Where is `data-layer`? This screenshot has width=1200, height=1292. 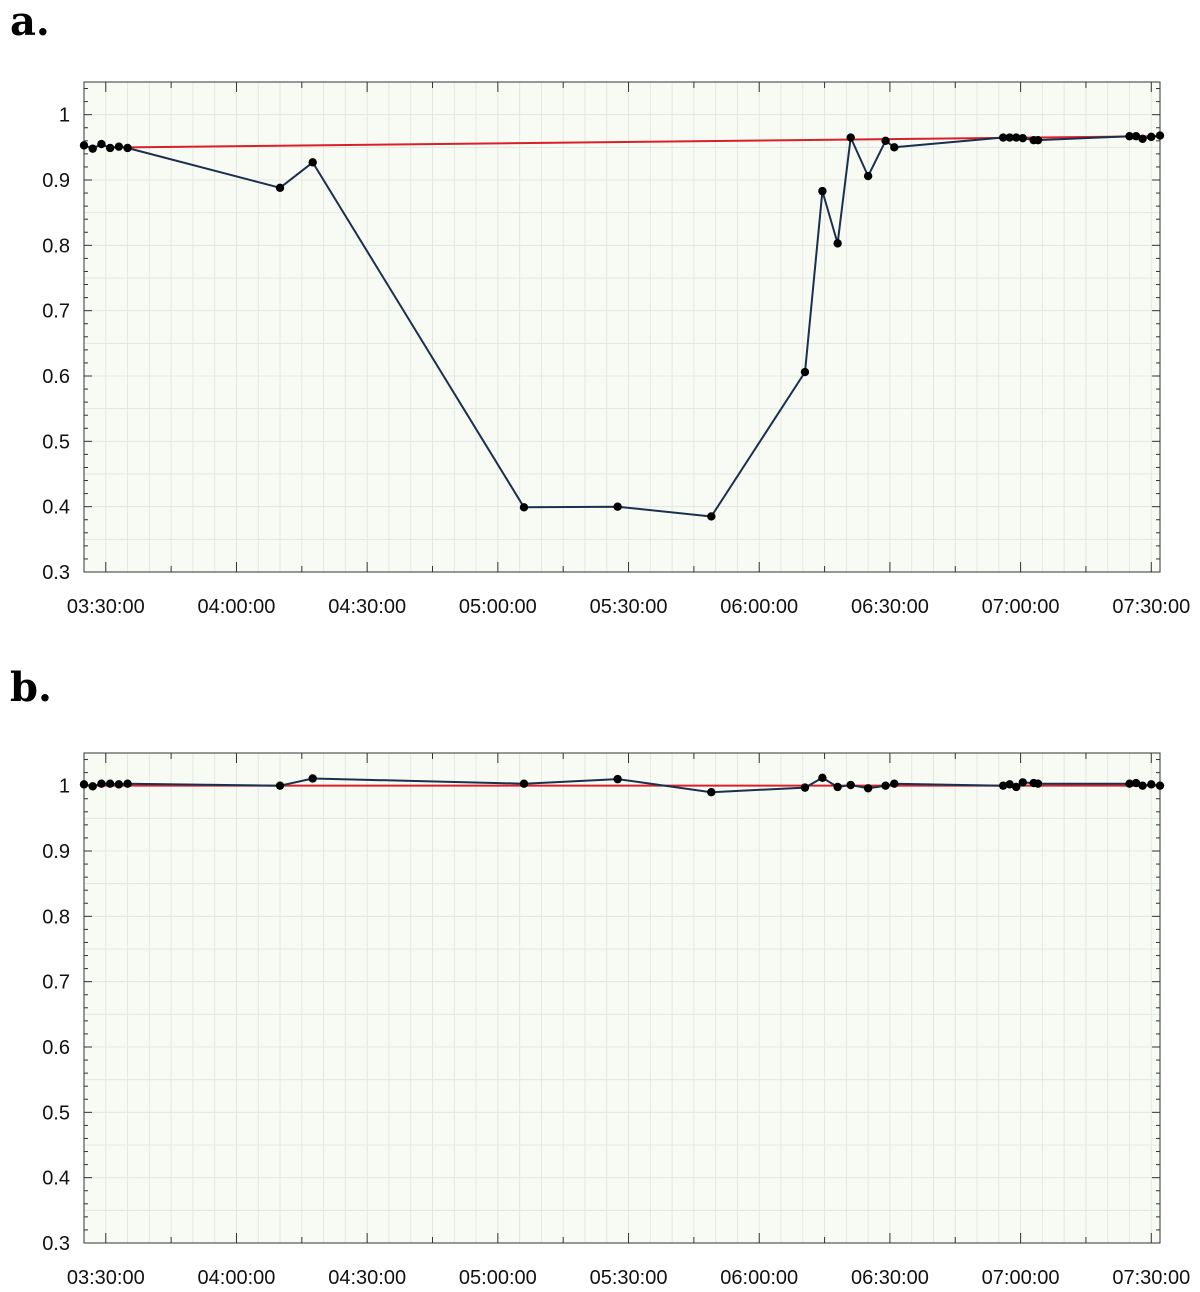
data-layer is located at coordinates (622, 785).